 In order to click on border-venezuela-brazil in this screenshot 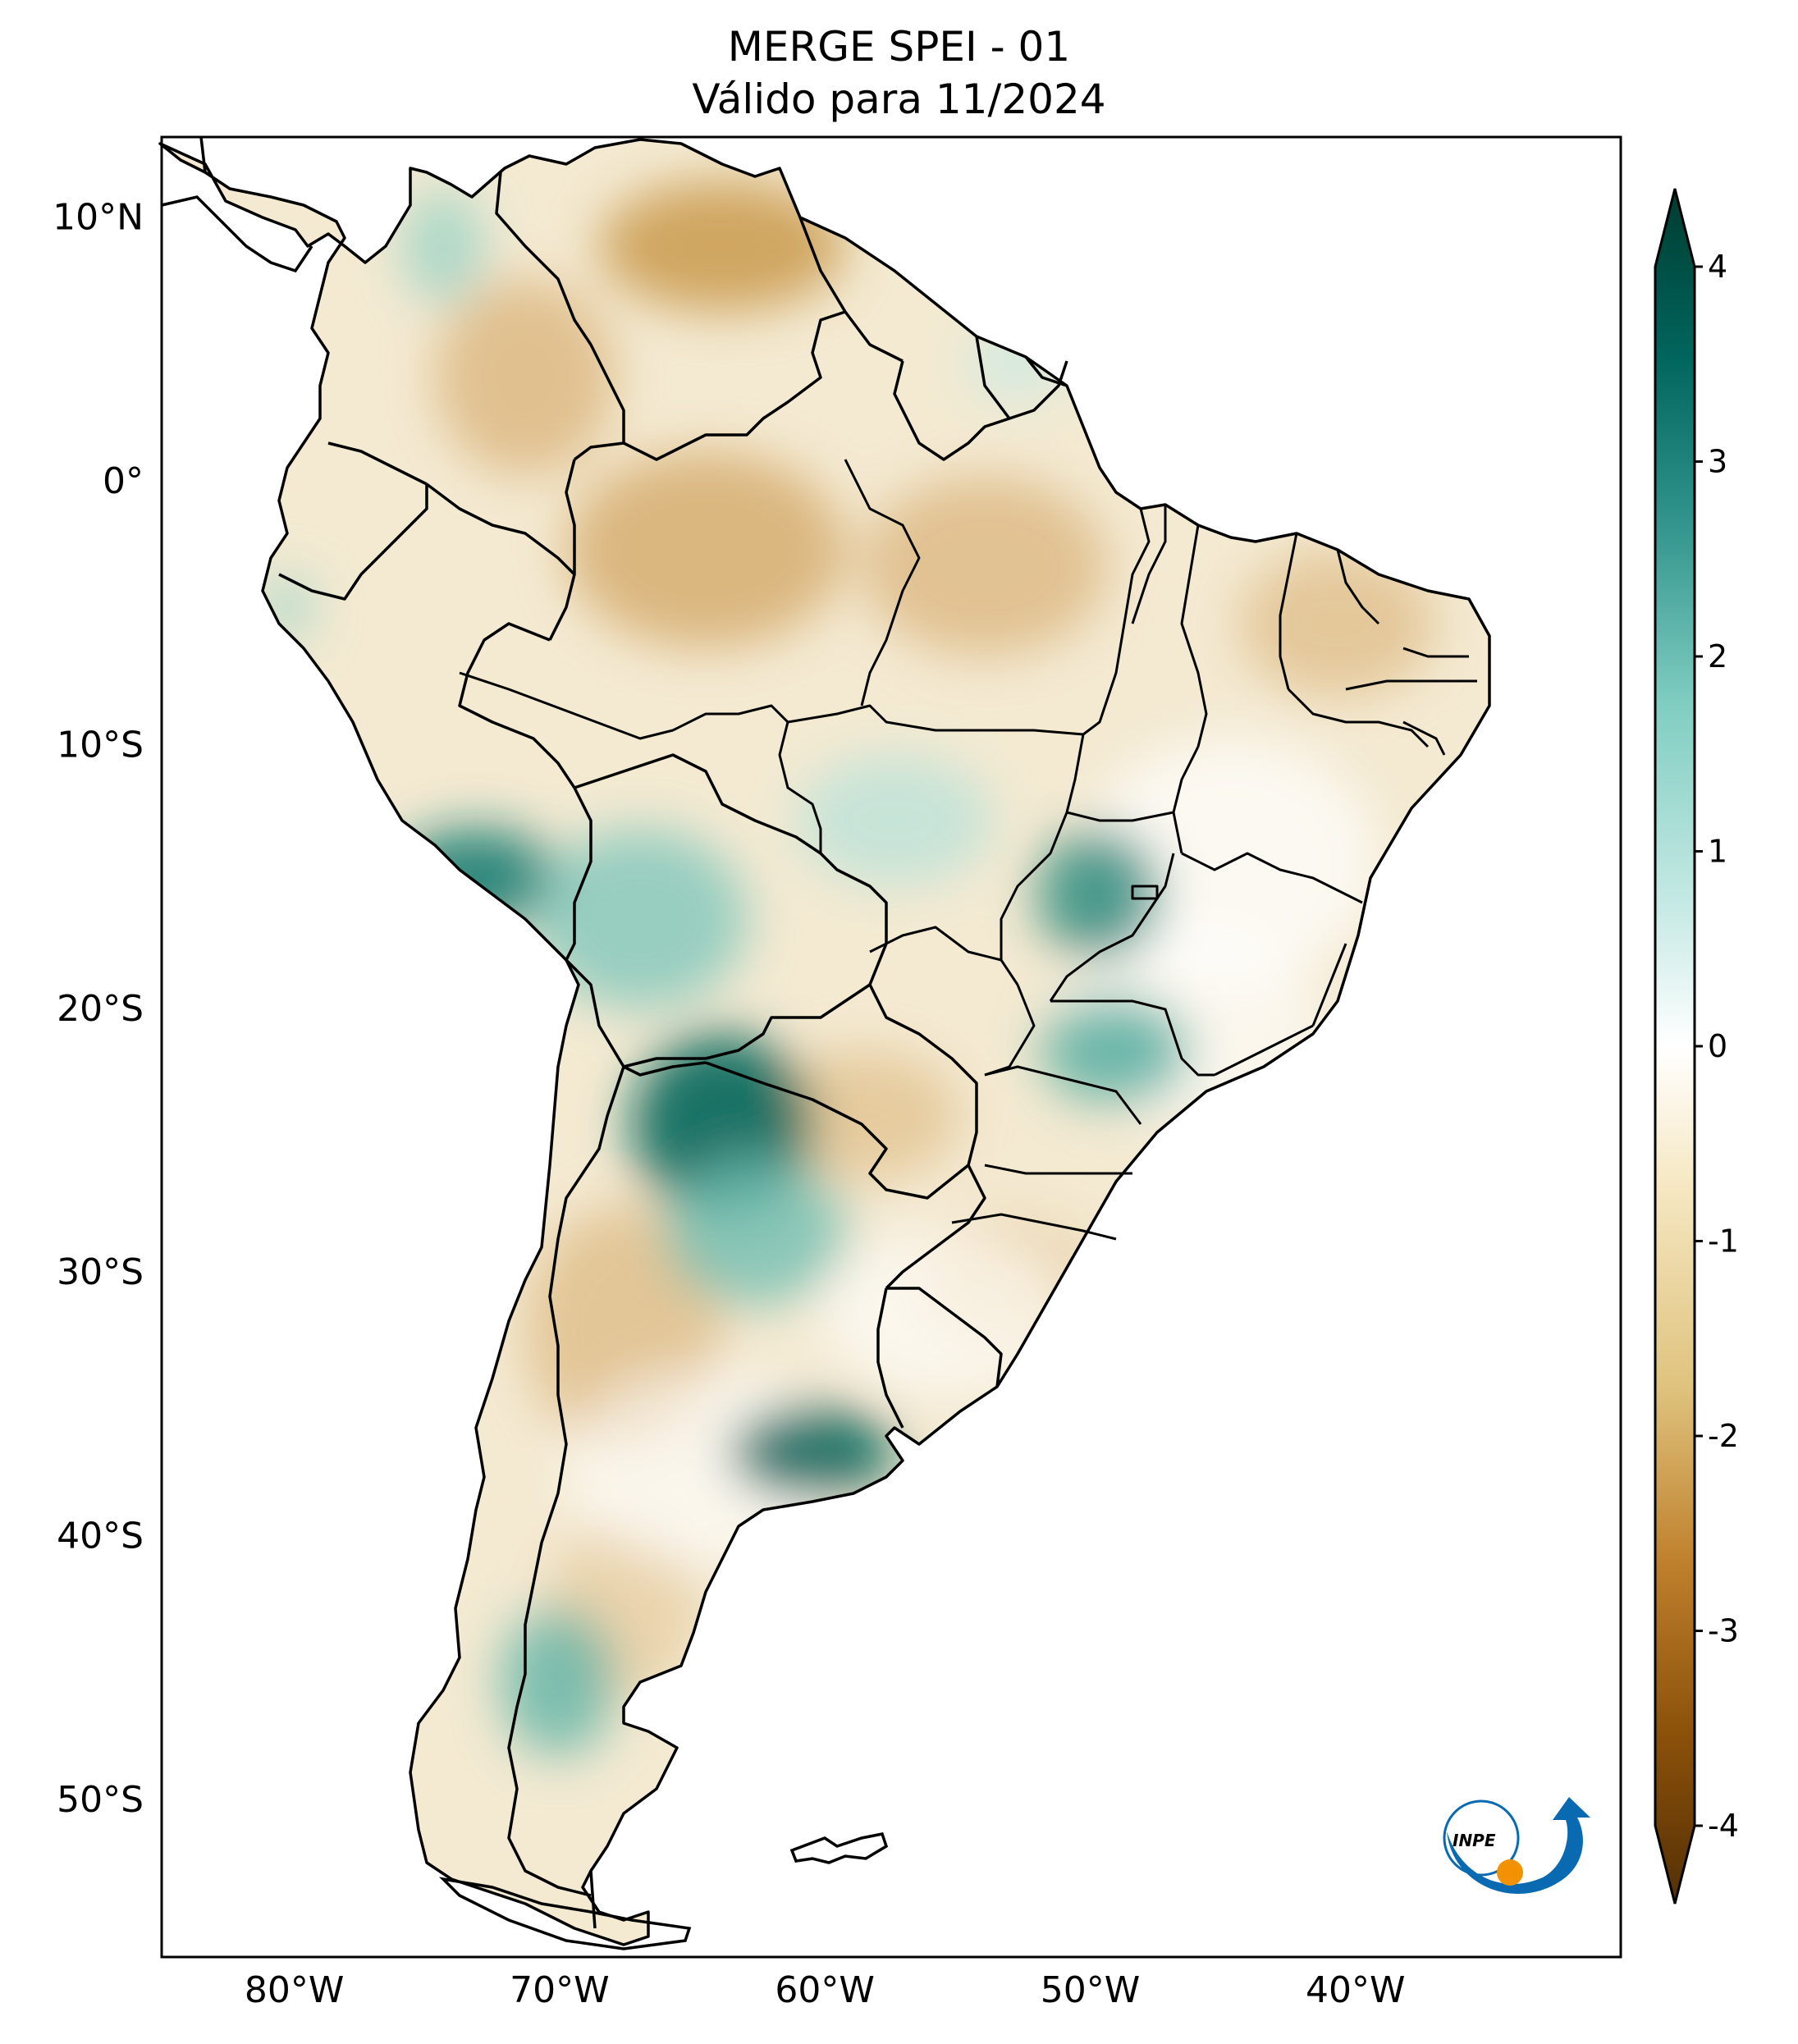, I will do `click(734, 385)`.